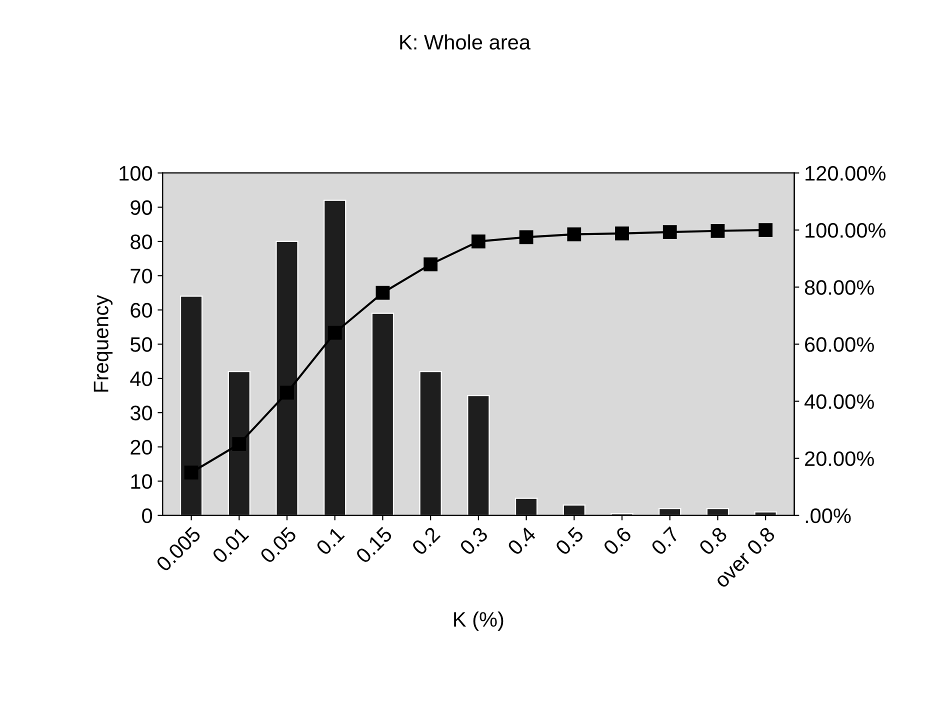 The image size is (929, 706). Describe the element at coordinates (278, 545) in the screenshot. I see `x-tick-label: 0.05` at that location.